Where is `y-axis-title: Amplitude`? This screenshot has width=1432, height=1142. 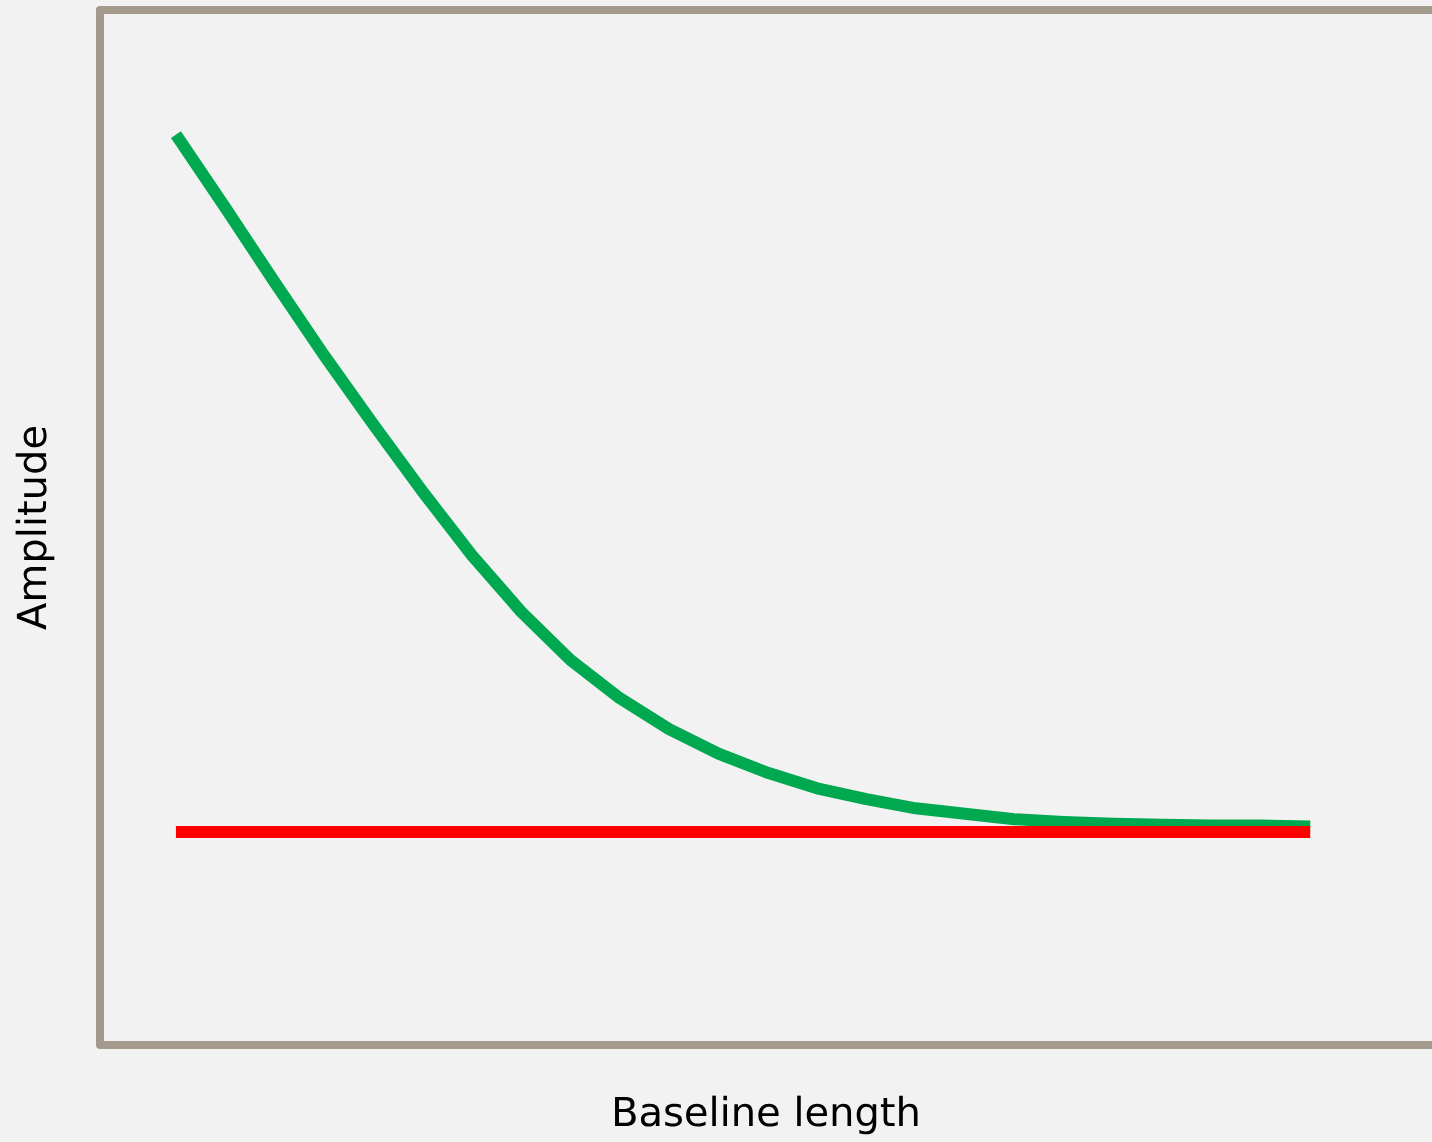 y-axis-title: Amplitude is located at coordinates (35, 528).